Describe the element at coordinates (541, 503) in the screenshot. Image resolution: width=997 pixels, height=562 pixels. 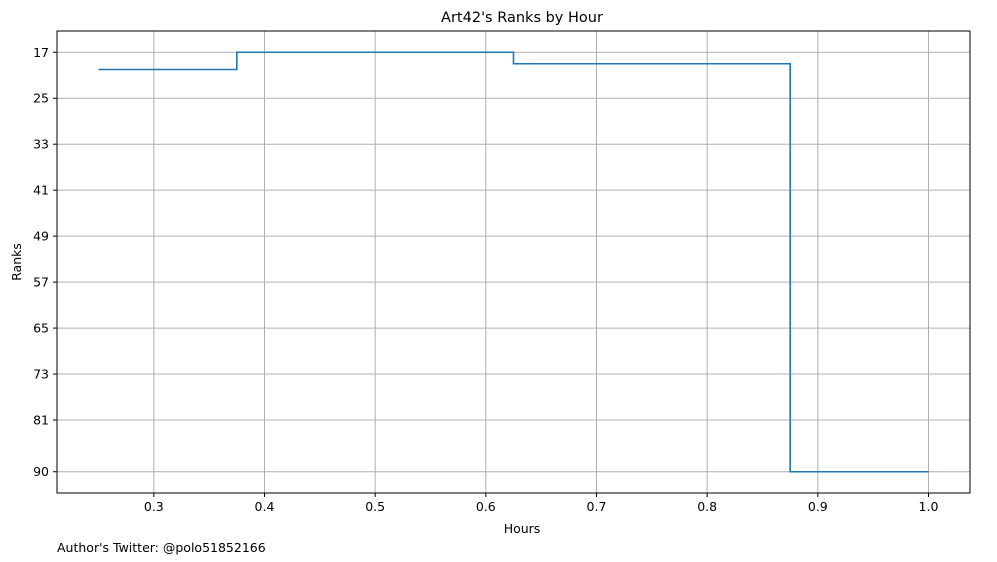
I see `x-axis-ticks: 0.3 0.4 0.5 0.6 0.7 0.8 0.9 1.0` at that location.